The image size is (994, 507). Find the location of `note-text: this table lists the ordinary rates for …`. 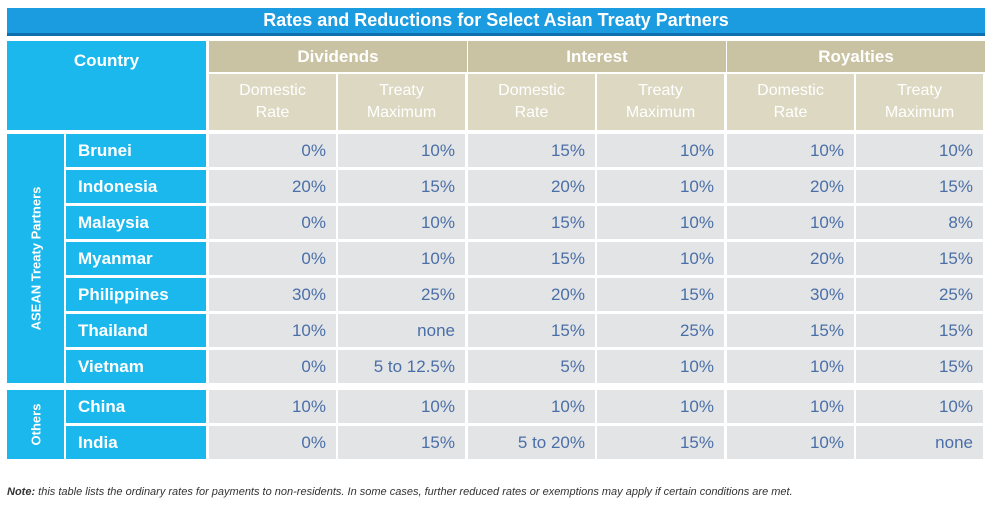

note-text: this table lists the ordinary rates for … is located at coordinates (414, 492).